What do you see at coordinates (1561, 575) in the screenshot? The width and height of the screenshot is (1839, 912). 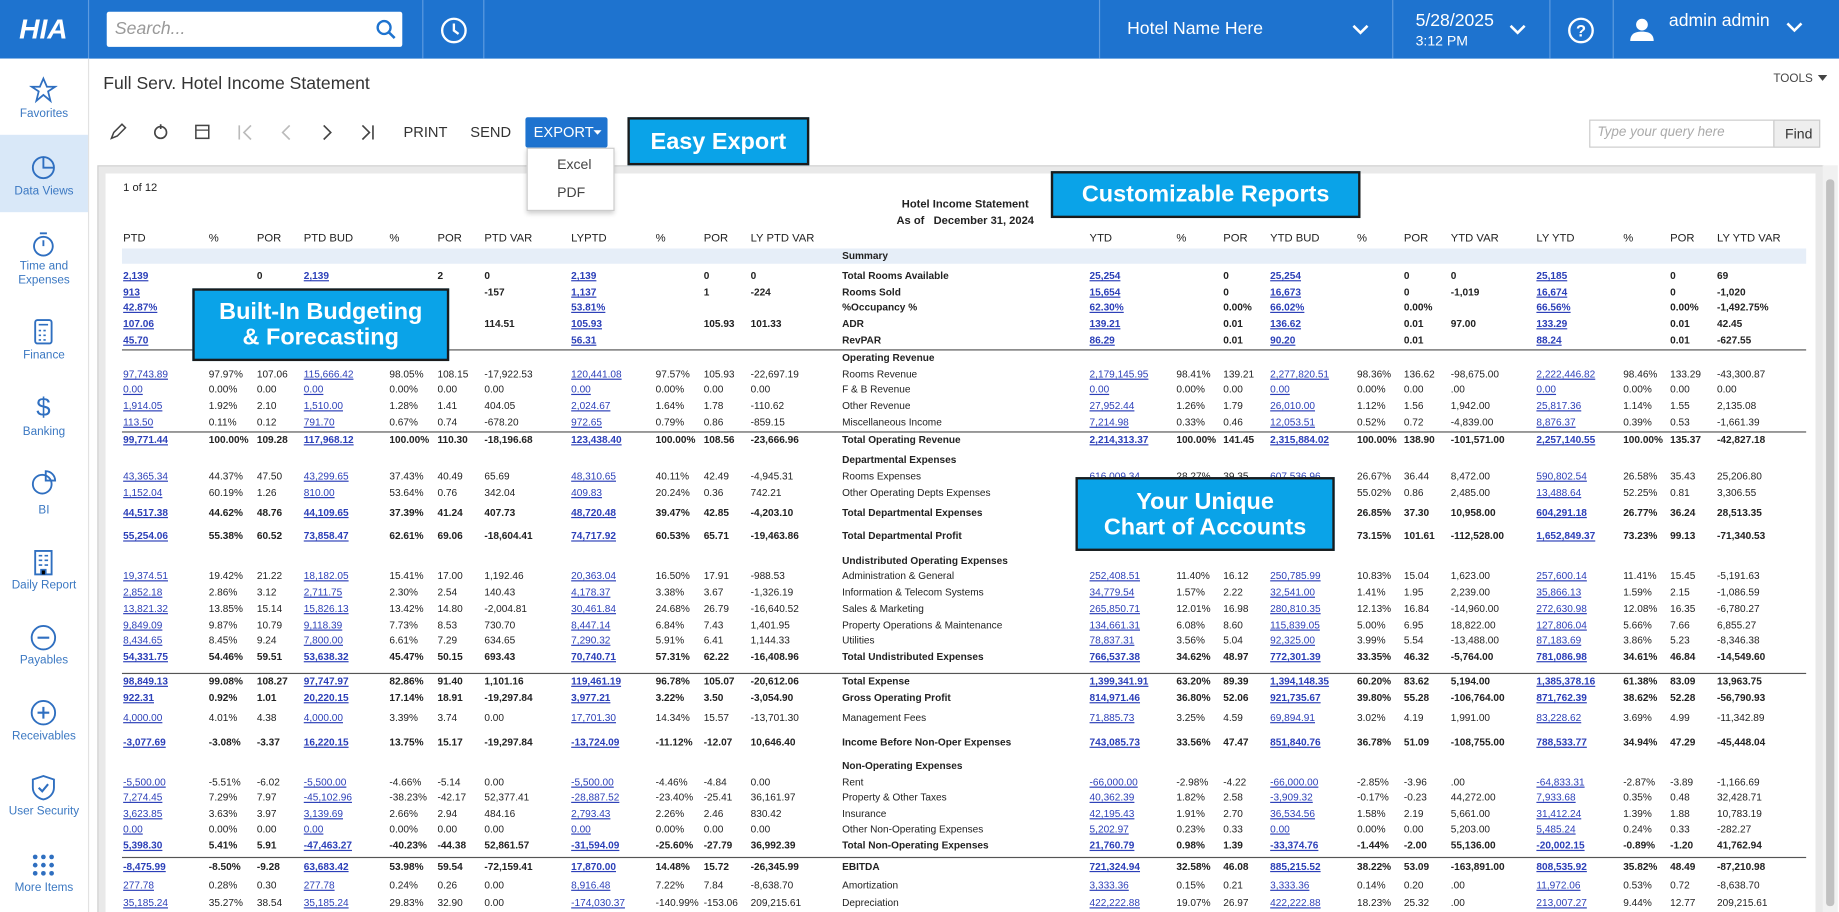 I see `amount-link: 257,600.14` at bounding box center [1561, 575].